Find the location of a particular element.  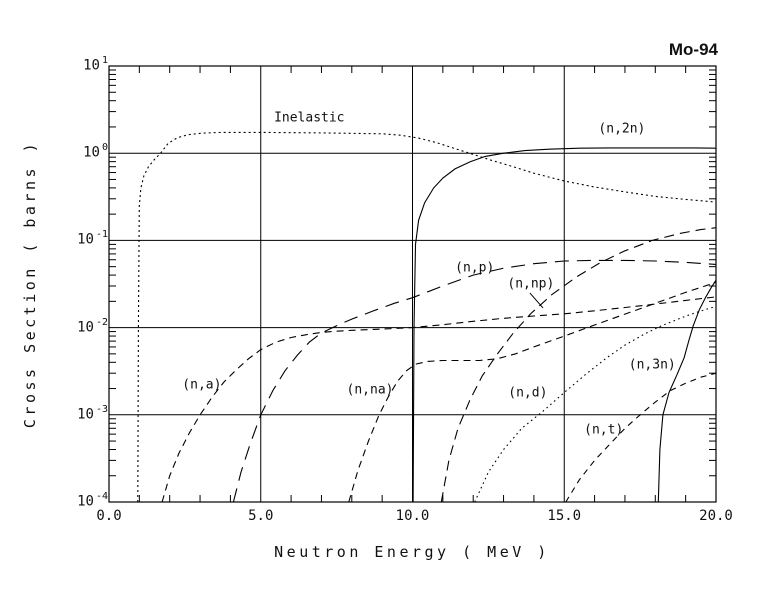

y-tick-exponent: -4 is located at coordinates (101, 496).